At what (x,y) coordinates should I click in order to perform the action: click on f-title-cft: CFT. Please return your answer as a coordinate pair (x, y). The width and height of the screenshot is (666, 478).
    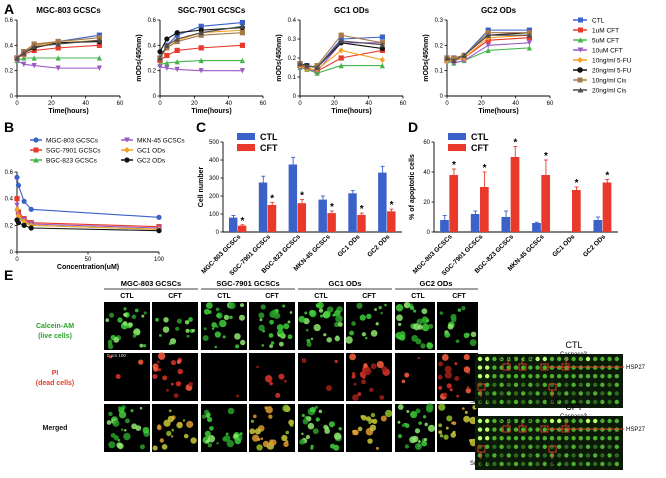
    Looking at the image, I should click on (574, 407).